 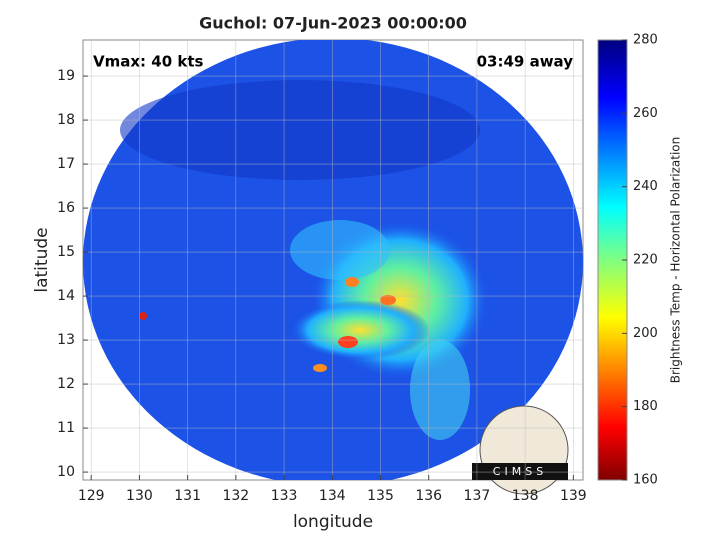 I want to click on x-tick-label: 131, so click(x=187, y=496).